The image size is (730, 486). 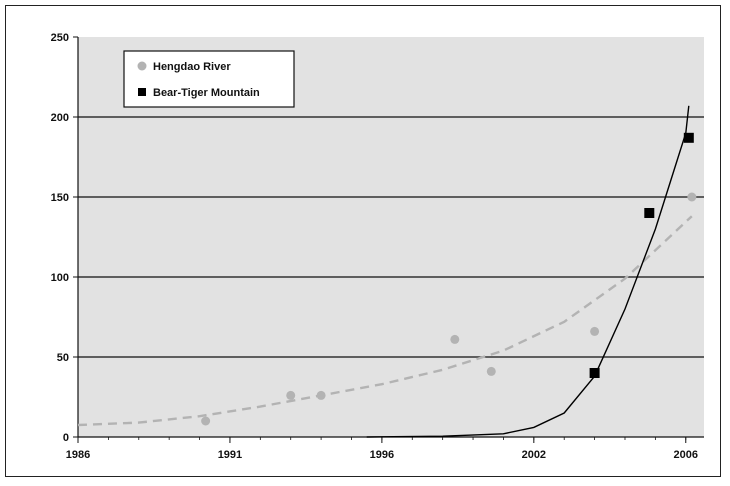 I want to click on legend-marker-bear-tiger-mountain, so click(x=142, y=92).